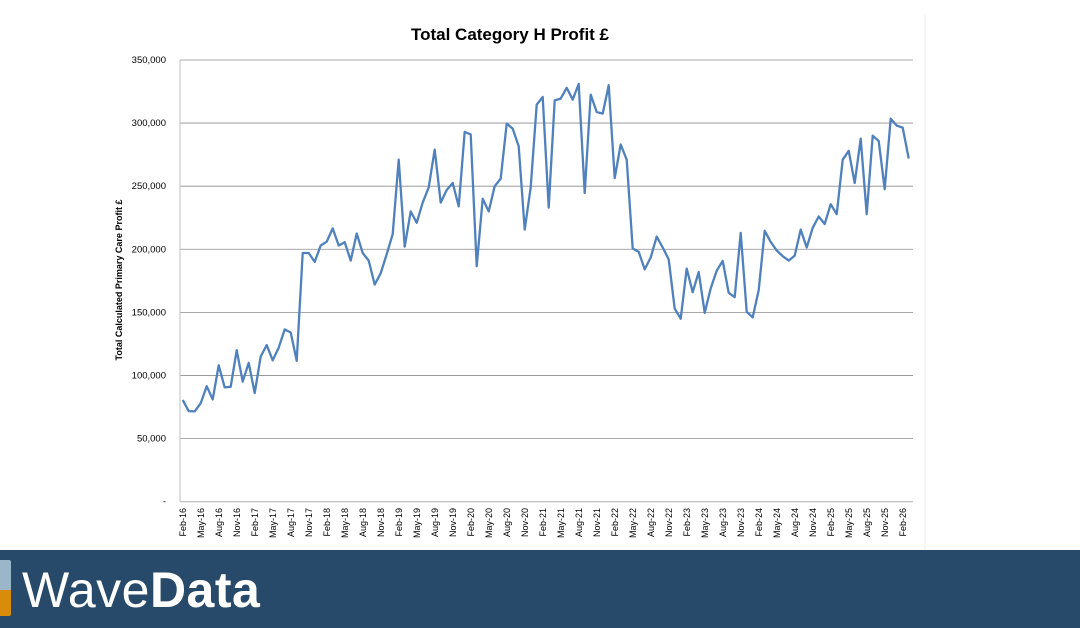  What do you see at coordinates (579, 522) in the screenshot?
I see `x-tick-label: Aug-21` at bounding box center [579, 522].